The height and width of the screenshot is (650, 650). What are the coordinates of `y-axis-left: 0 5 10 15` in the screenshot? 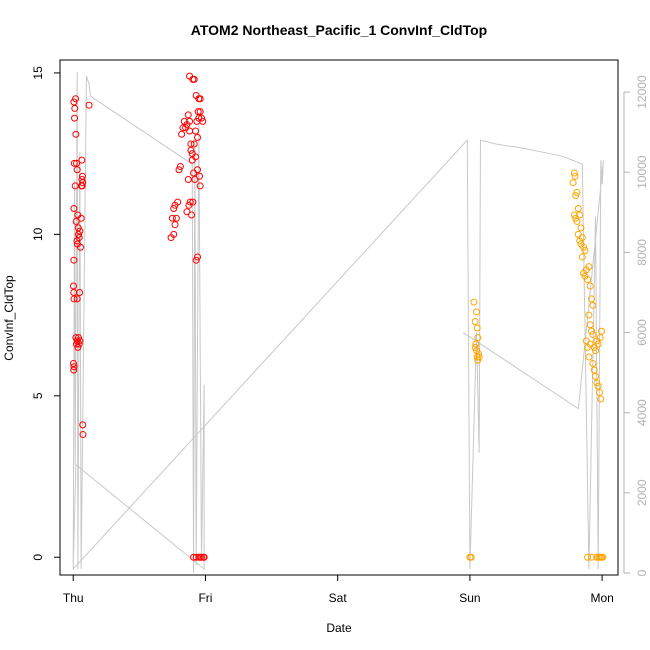 It's located at (46, 313).